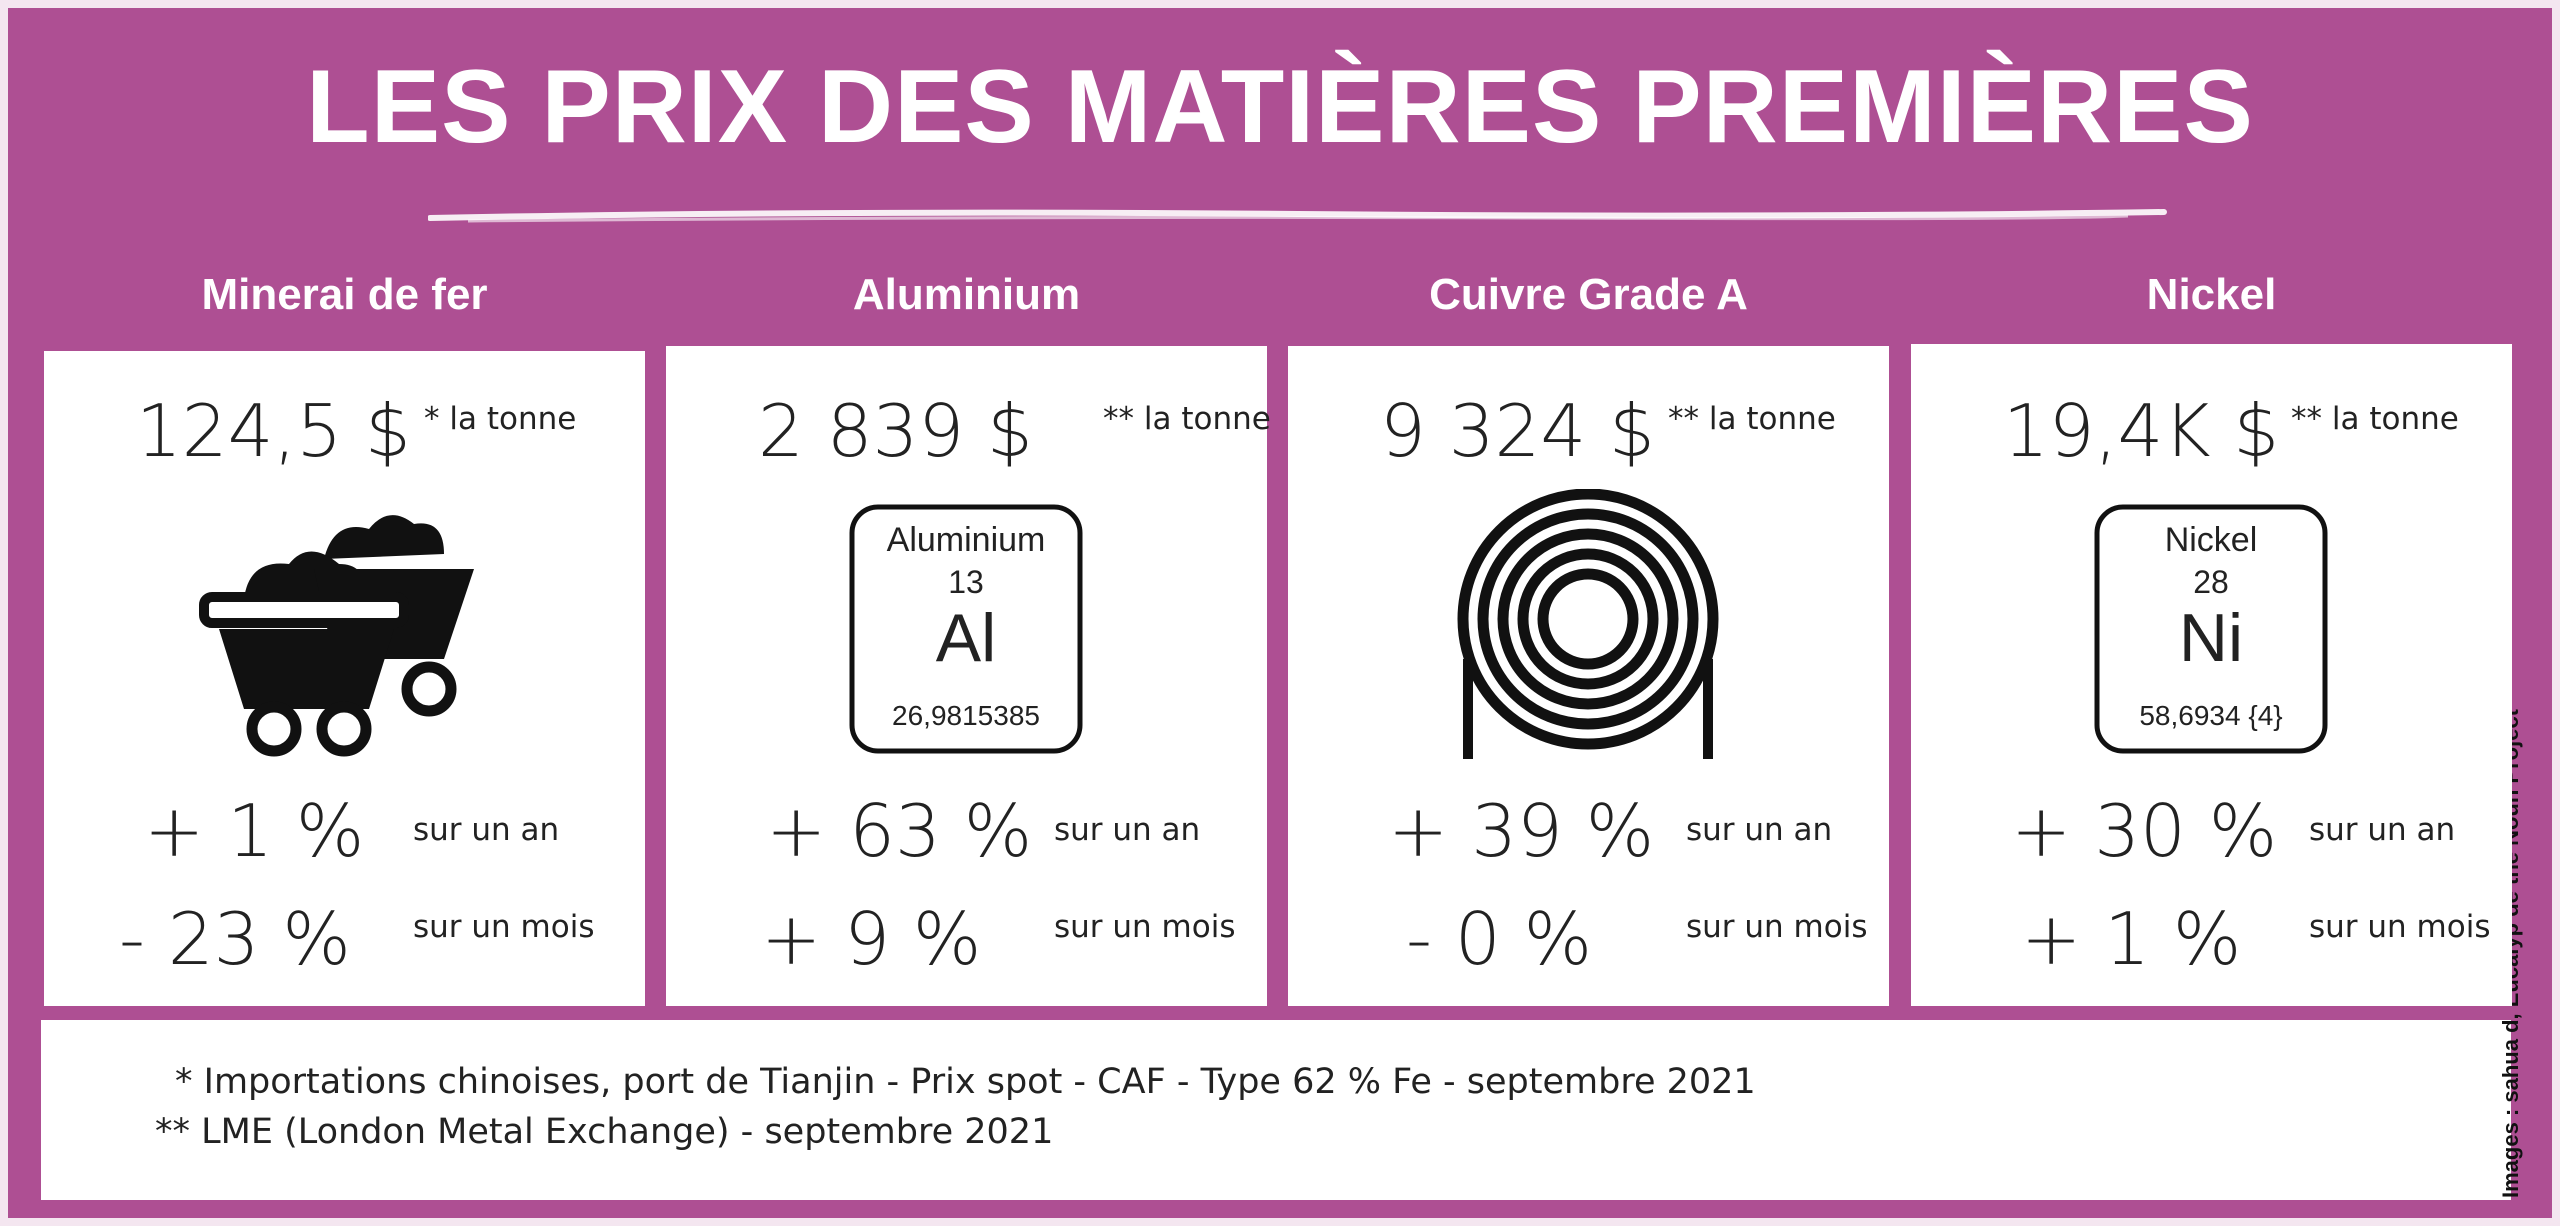  Describe the element at coordinates (966, 540) in the screenshot. I see `element-name: Aluminium` at that location.